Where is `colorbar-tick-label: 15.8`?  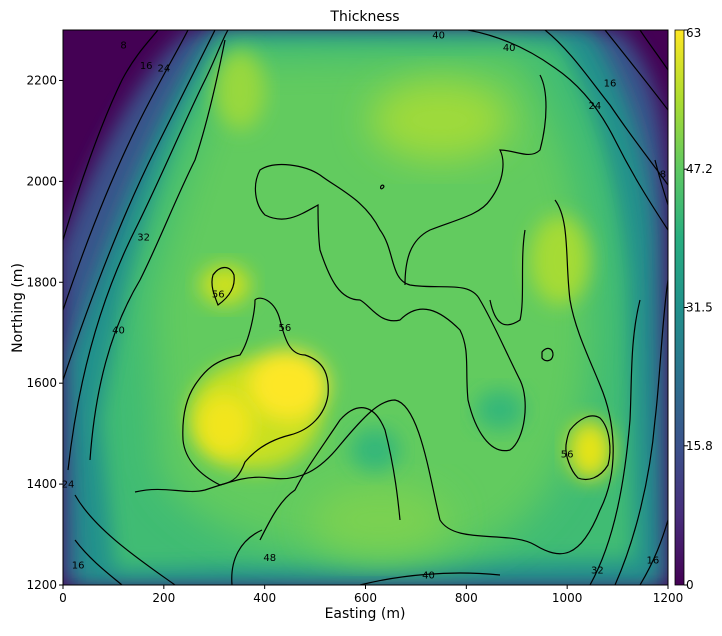 colorbar-tick-label: 15.8 is located at coordinates (699, 446).